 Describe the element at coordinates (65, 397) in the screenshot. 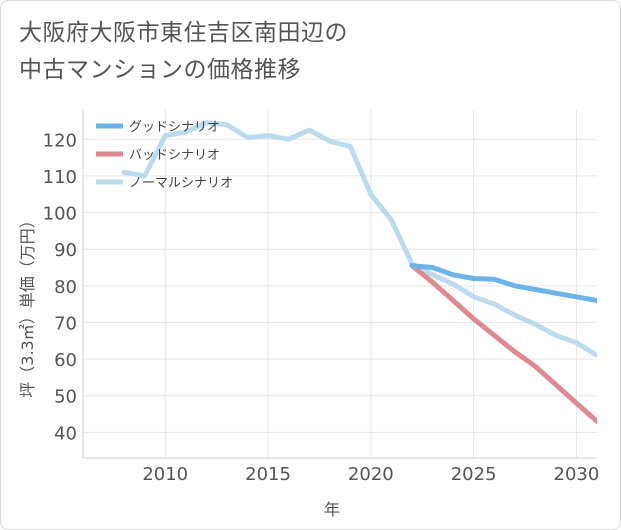

I see `y-tick-label: 50` at that location.